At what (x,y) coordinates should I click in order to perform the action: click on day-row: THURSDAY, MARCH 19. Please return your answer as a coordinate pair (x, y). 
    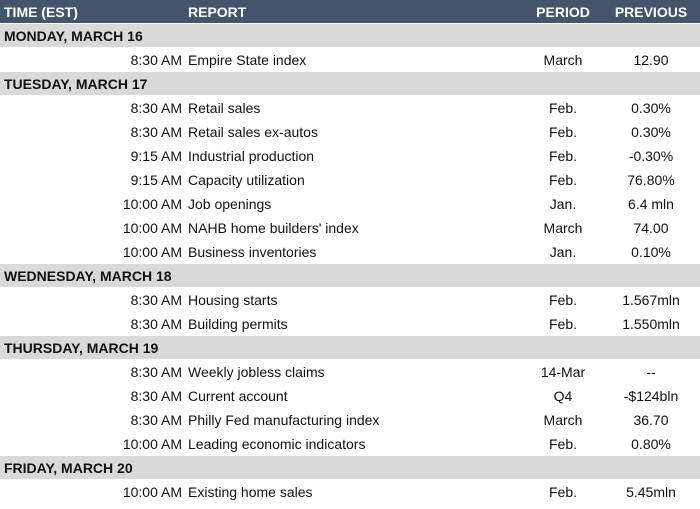
    Looking at the image, I should click on (350, 348).